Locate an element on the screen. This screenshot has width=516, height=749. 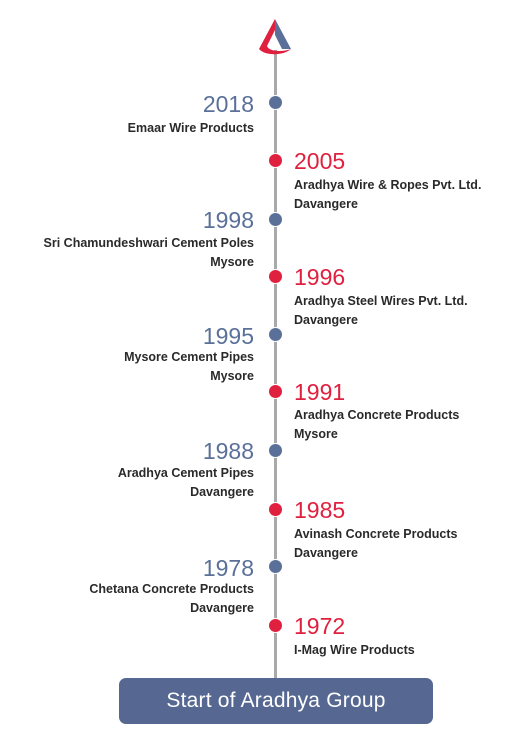
company-name: Aradhya Concrete Products is located at coordinates (377, 415).